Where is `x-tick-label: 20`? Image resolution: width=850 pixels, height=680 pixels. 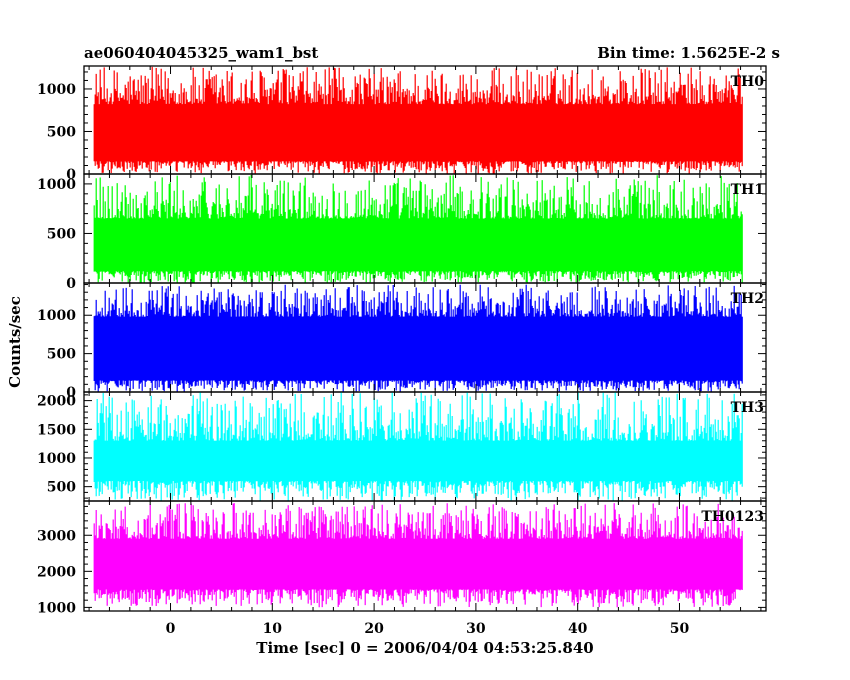 x-tick-label: 20 is located at coordinates (374, 629).